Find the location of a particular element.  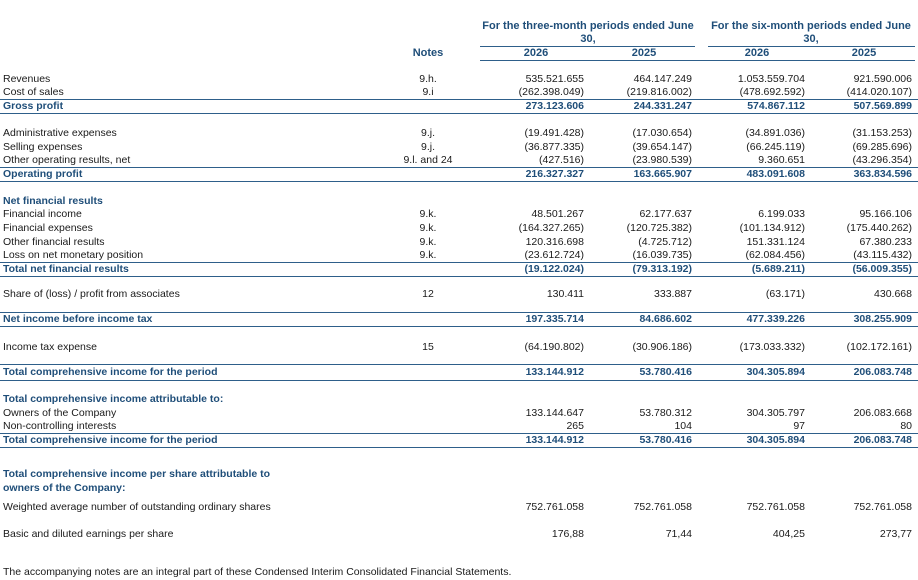

row-value: (173.033.332) is located at coordinates (772, 347).